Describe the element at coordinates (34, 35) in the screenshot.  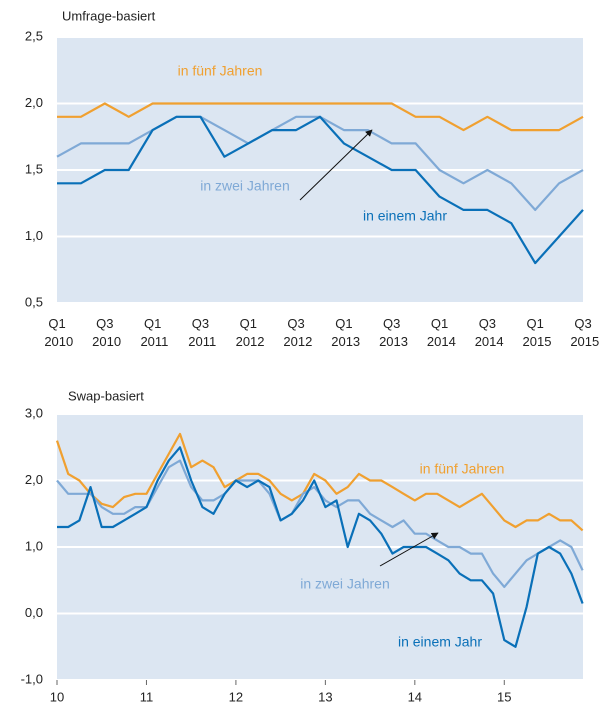
I see `y-tick-label: 2,5` at that location.